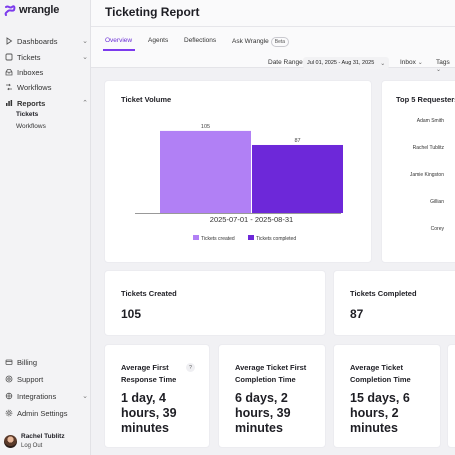 This screenshot has width=455, height=455. Describe the element at coordinates (285, 62) in the screenshot. I see `date-range-label: Date Range` at that location.